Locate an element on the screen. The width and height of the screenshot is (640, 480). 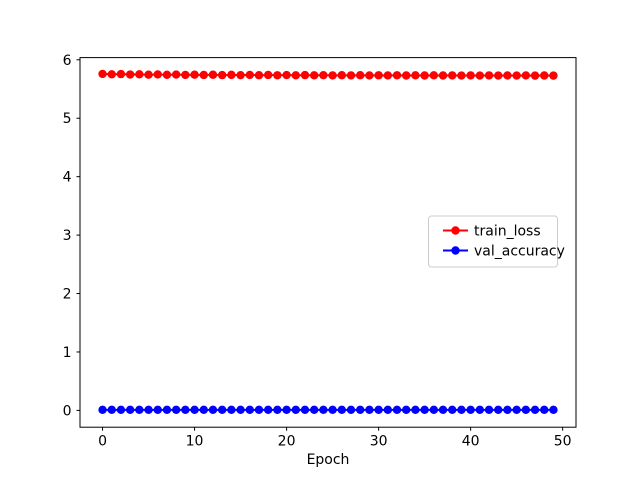
x-tick-label: 10 is located at coordinates (195, 442).